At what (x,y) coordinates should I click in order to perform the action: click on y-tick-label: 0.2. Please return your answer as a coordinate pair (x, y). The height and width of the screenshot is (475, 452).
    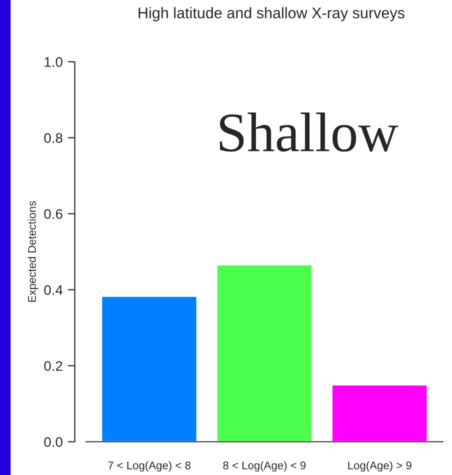
    Looking at the image, I should click on (53, 366).